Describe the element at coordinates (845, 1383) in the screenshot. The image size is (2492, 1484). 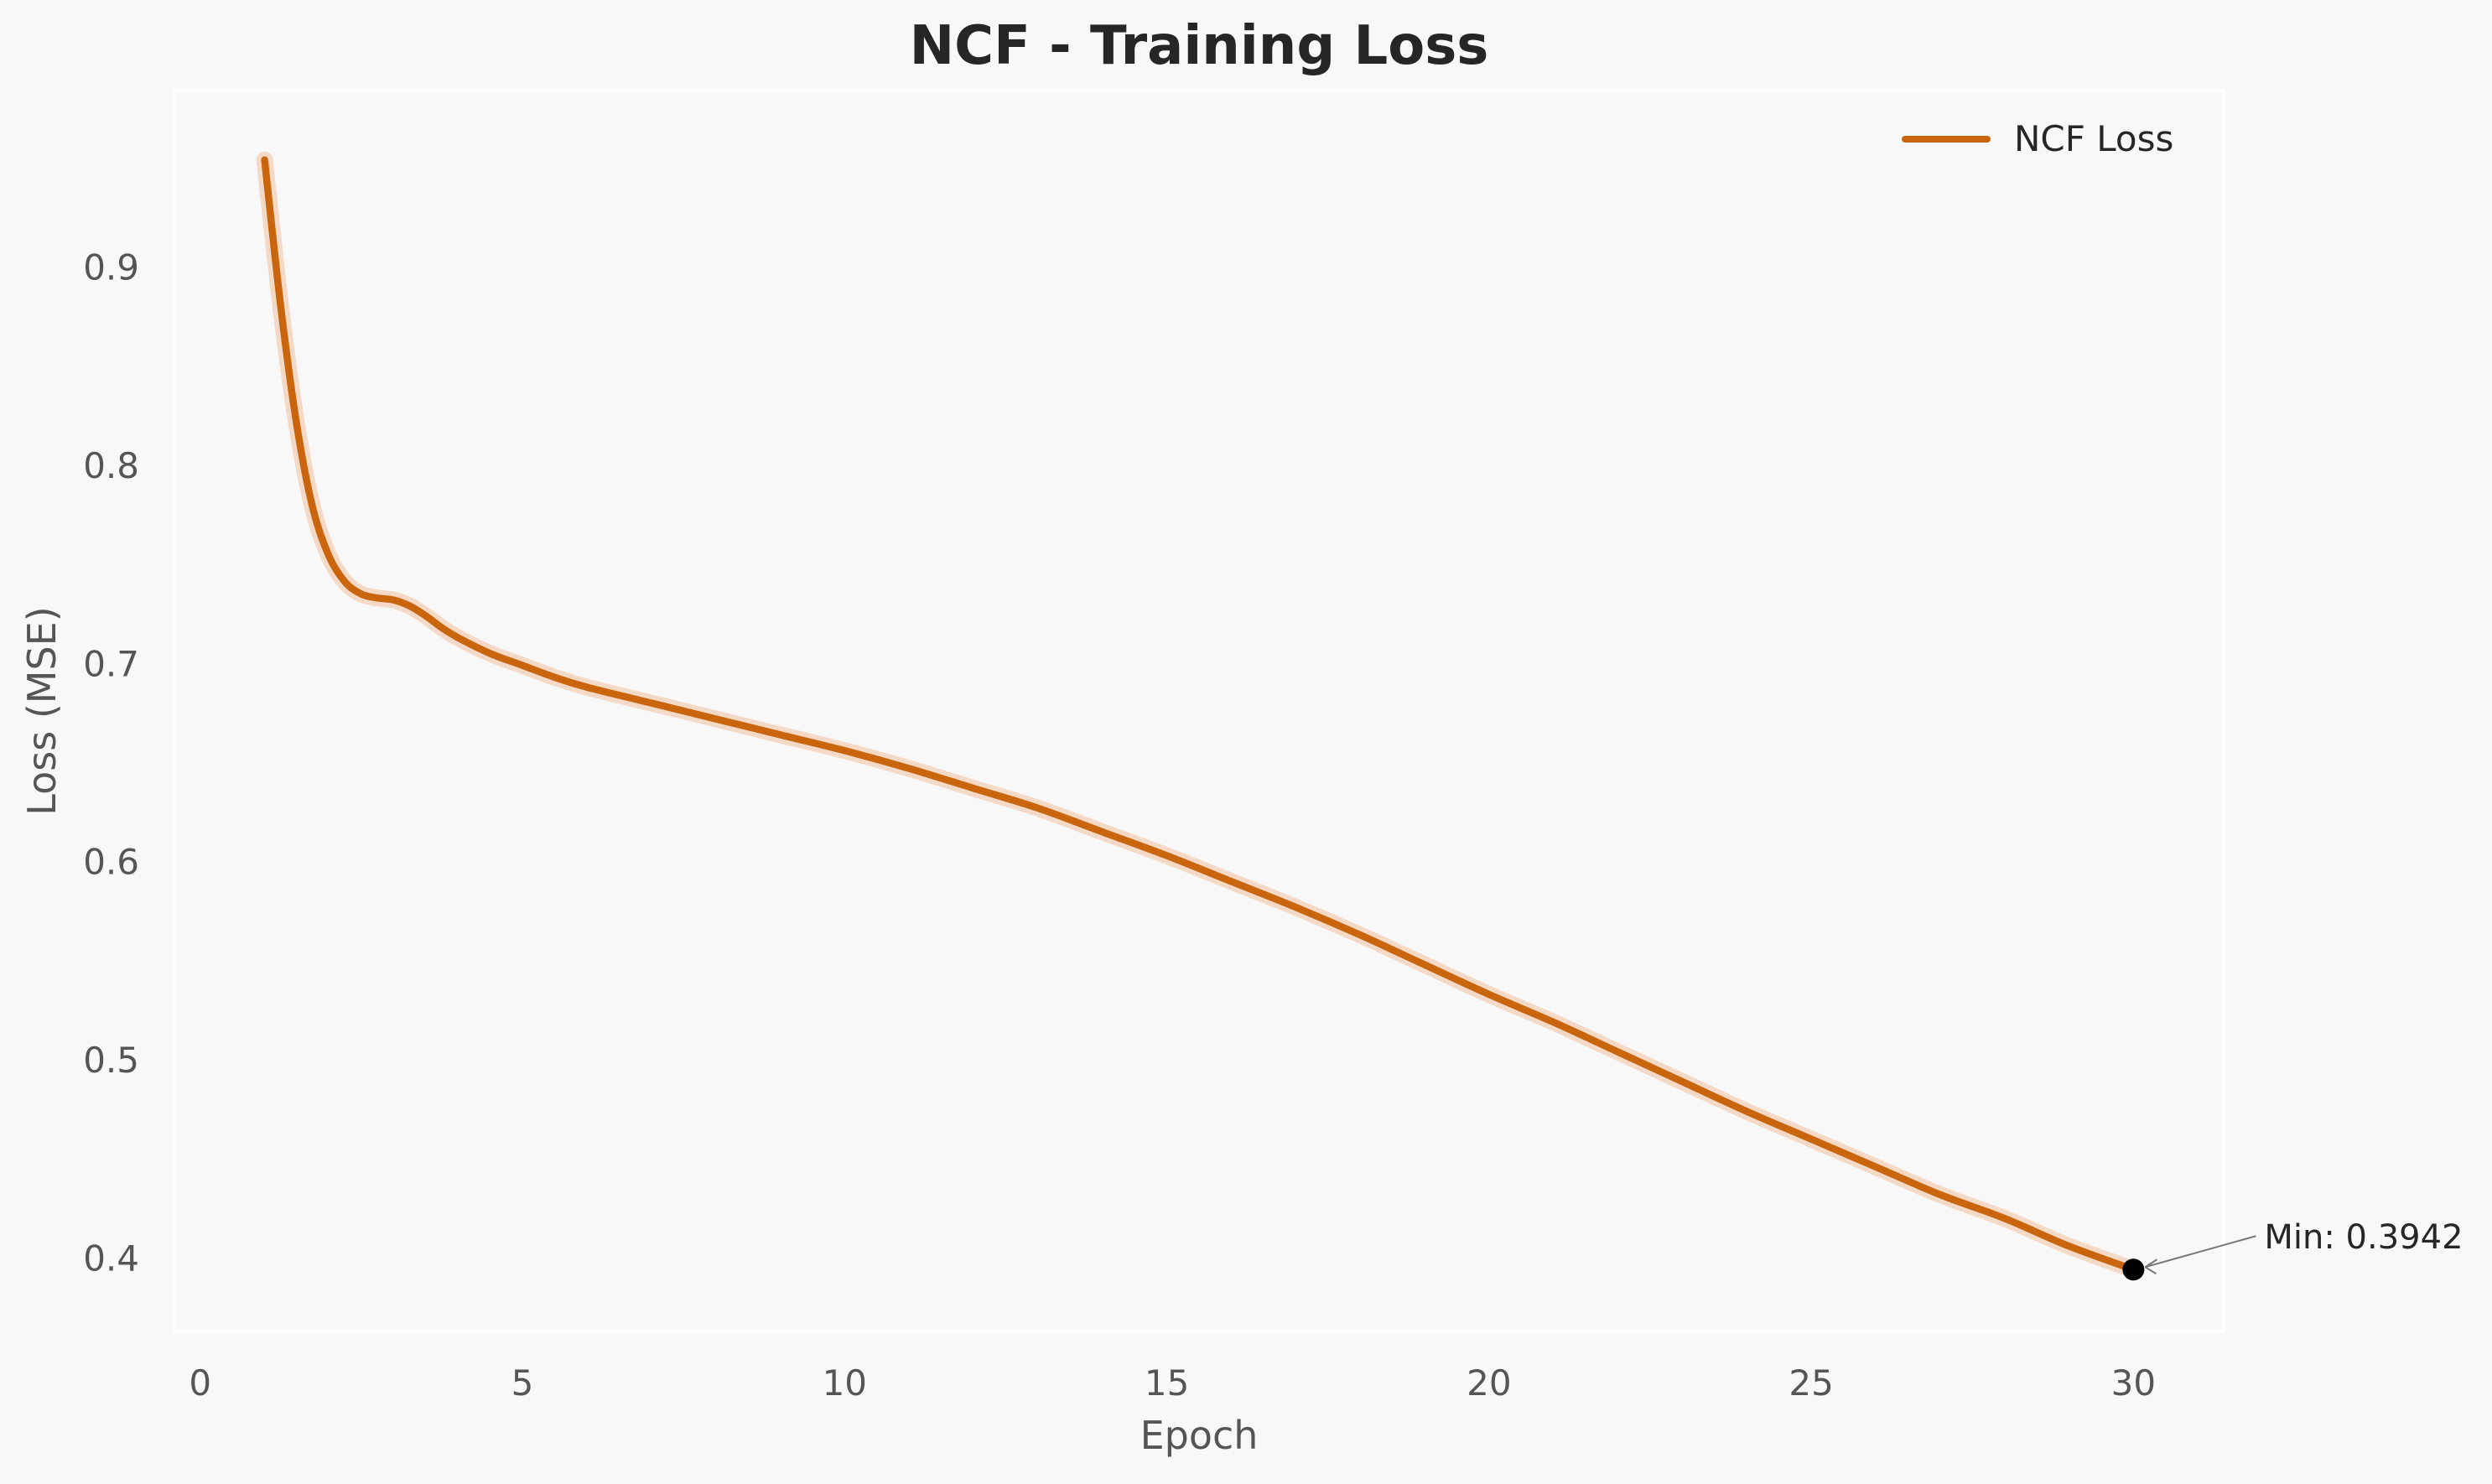
I see `x-tick-label: 10` at that location.